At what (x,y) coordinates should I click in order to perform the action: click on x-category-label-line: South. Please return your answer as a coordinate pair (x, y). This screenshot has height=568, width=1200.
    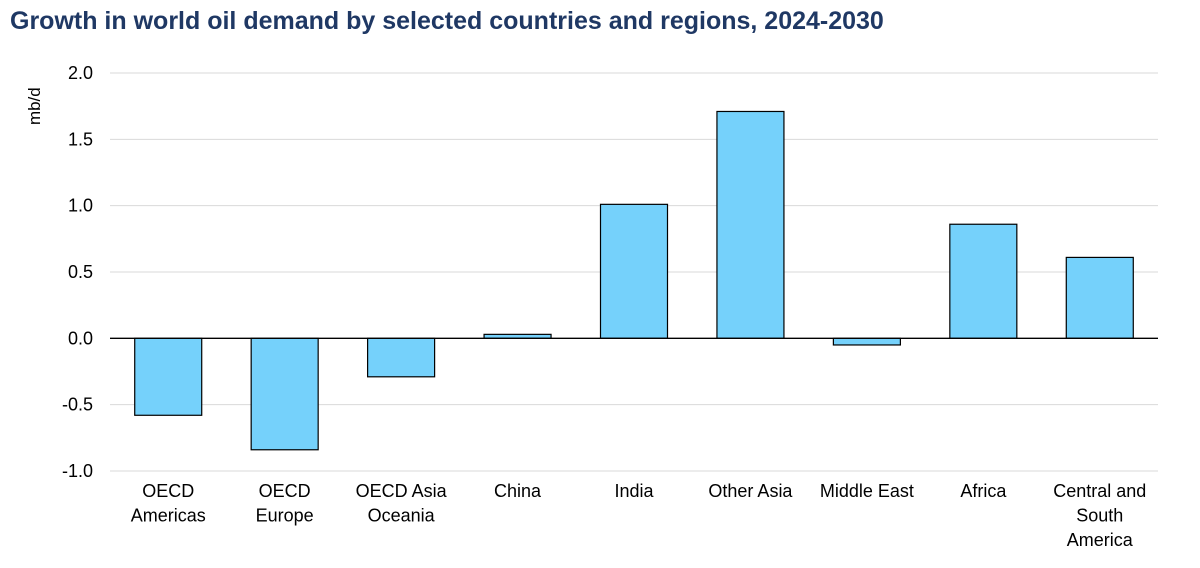
    Looking at the image, I should click on (1099, 516).